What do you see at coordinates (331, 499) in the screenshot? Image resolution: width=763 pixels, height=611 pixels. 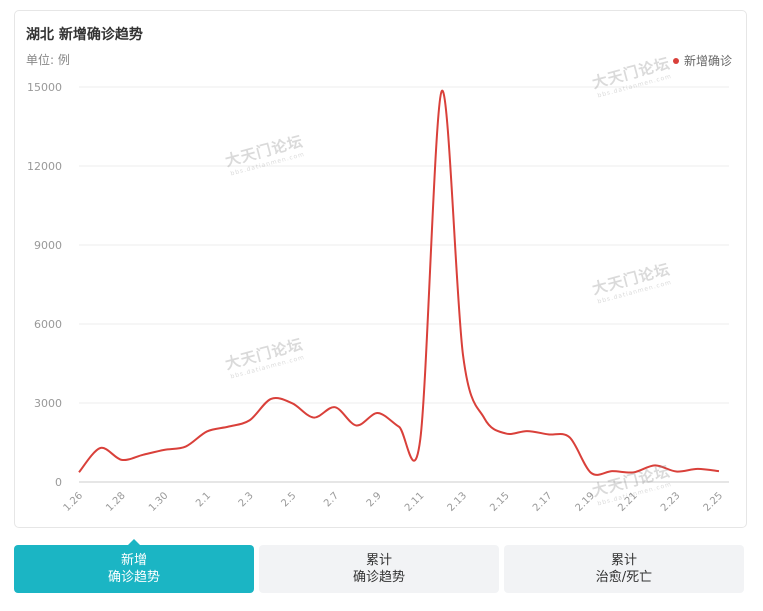 I see `x-tick-label: 2.7` at bounding box center [331, 499].